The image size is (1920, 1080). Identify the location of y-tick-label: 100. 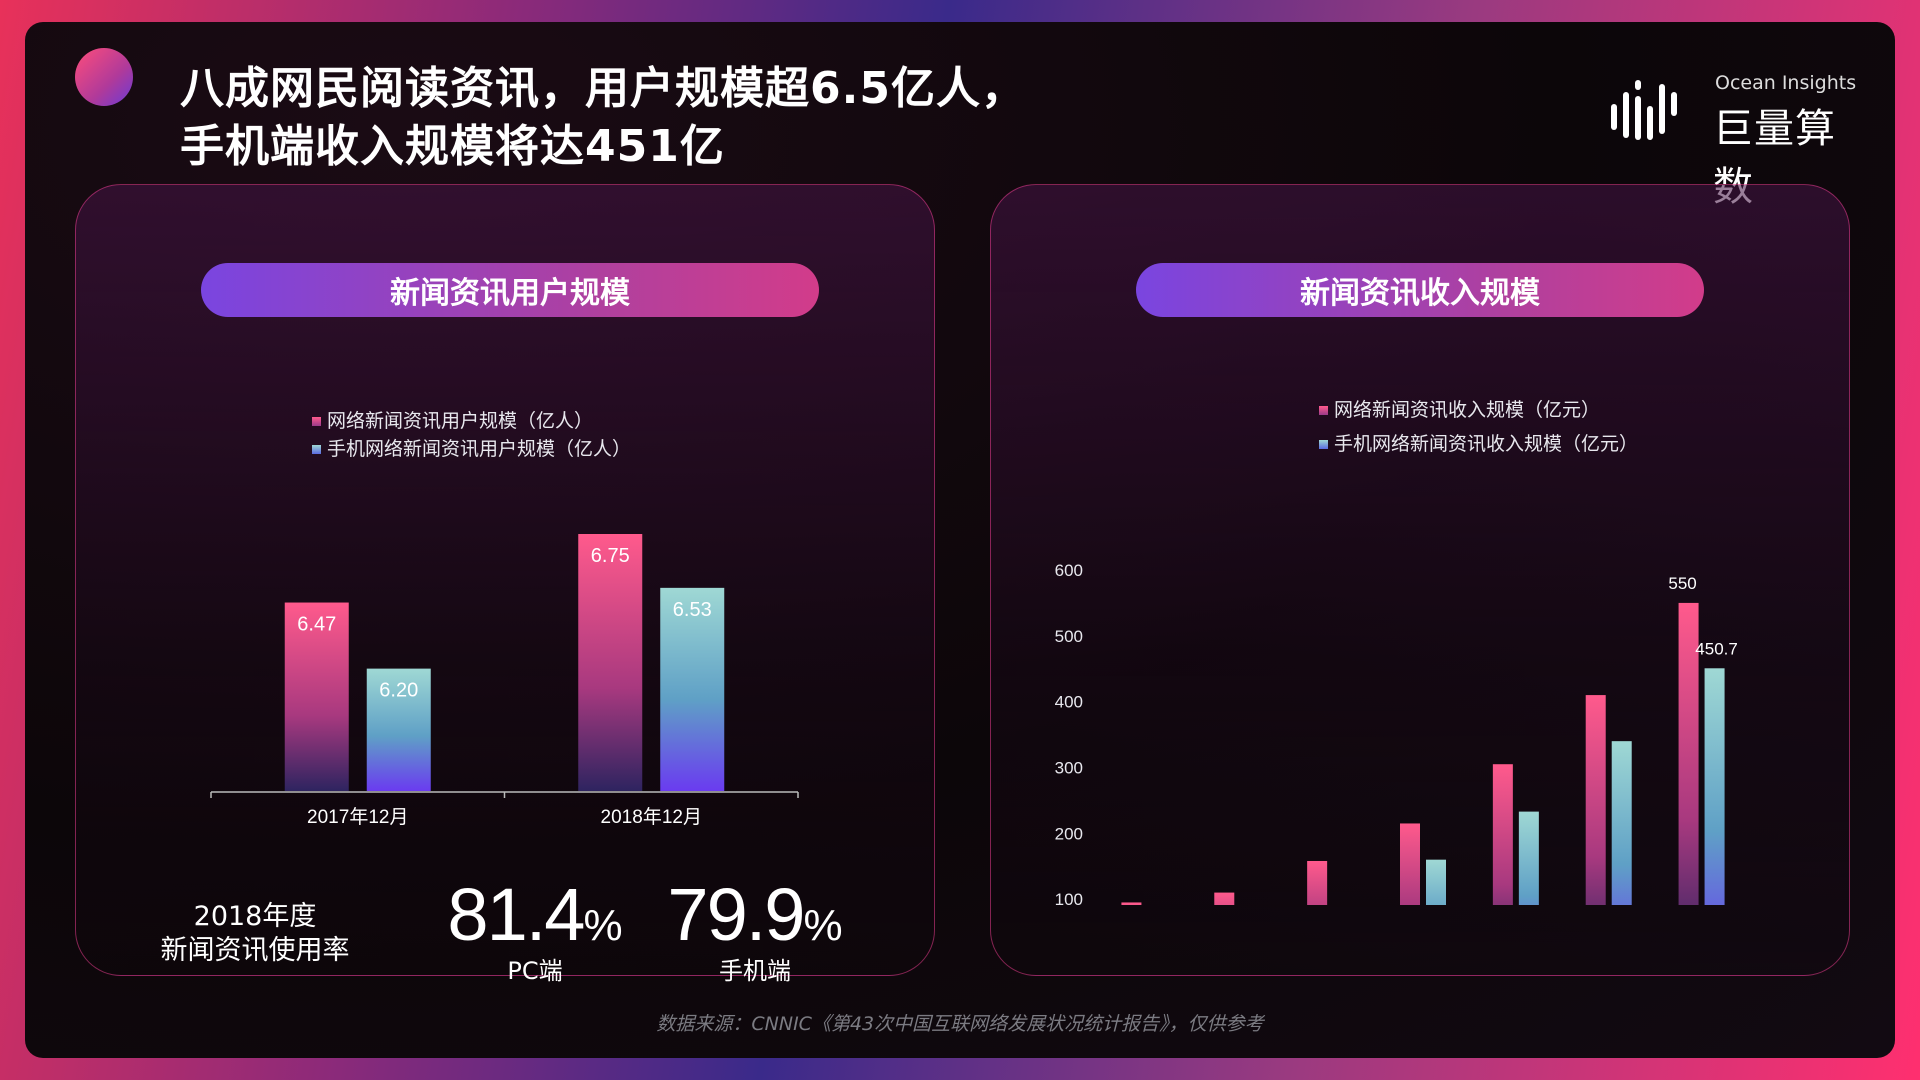
(1069, 897).